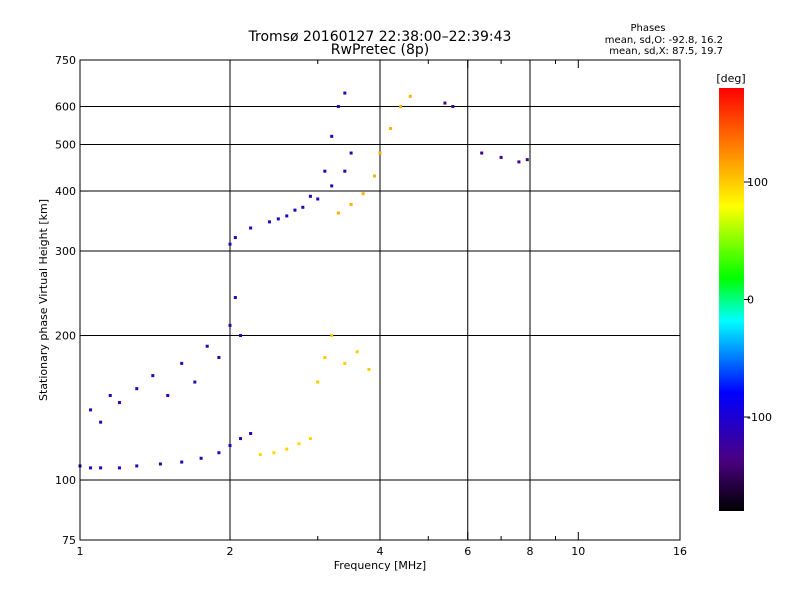  What do you see at coordinates (380, 50) in the screenshot?
I see `chart-subtitle: RwPretec (8p)` at bounding box center [380, 50].